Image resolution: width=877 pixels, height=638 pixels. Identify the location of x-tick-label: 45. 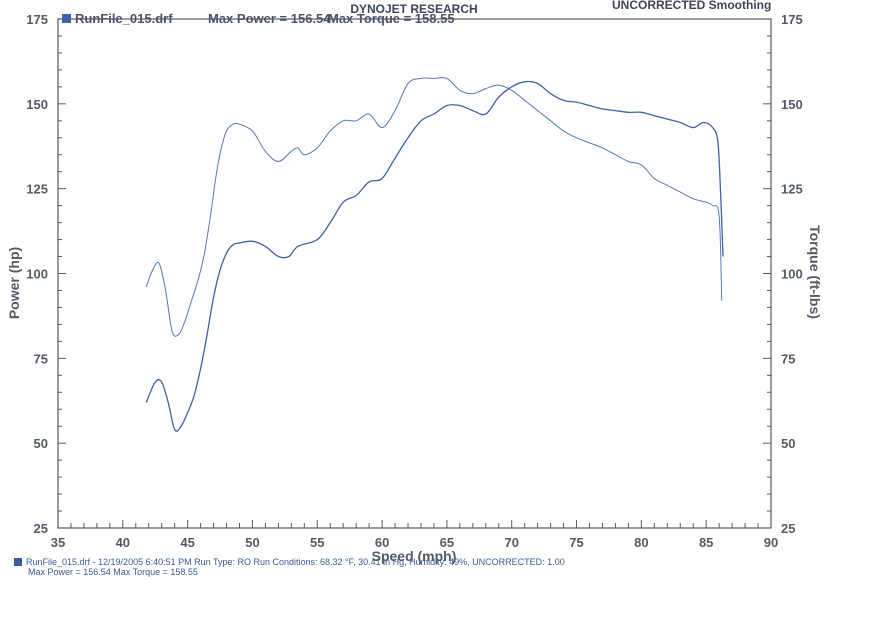
(187, 542).